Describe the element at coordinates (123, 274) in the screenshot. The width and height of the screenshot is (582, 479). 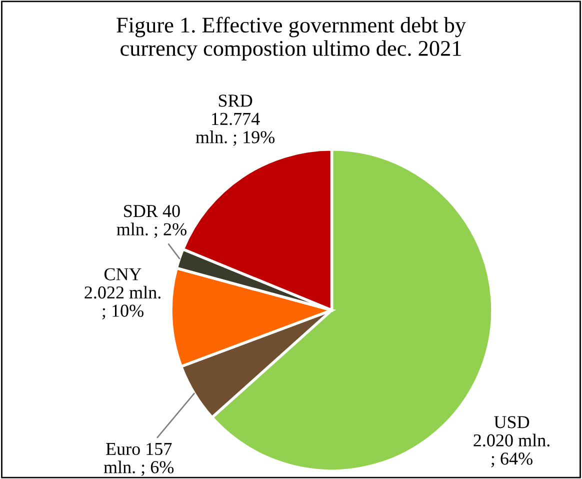
I see `slice-label: CNY` at that location.